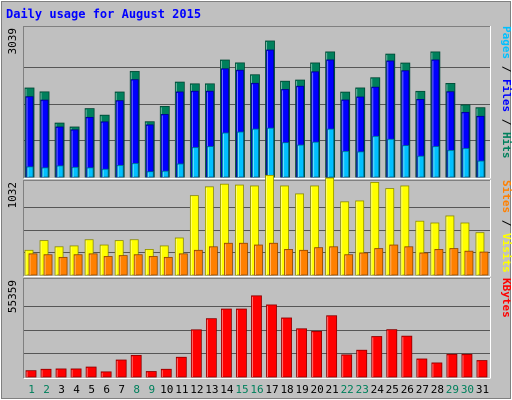 The height and width of the screenshot is (400, 512). What do you see at coordinates (317, 389) in the screenshot?
I see `day-label-20: 20` at bounding box center [317, 389].